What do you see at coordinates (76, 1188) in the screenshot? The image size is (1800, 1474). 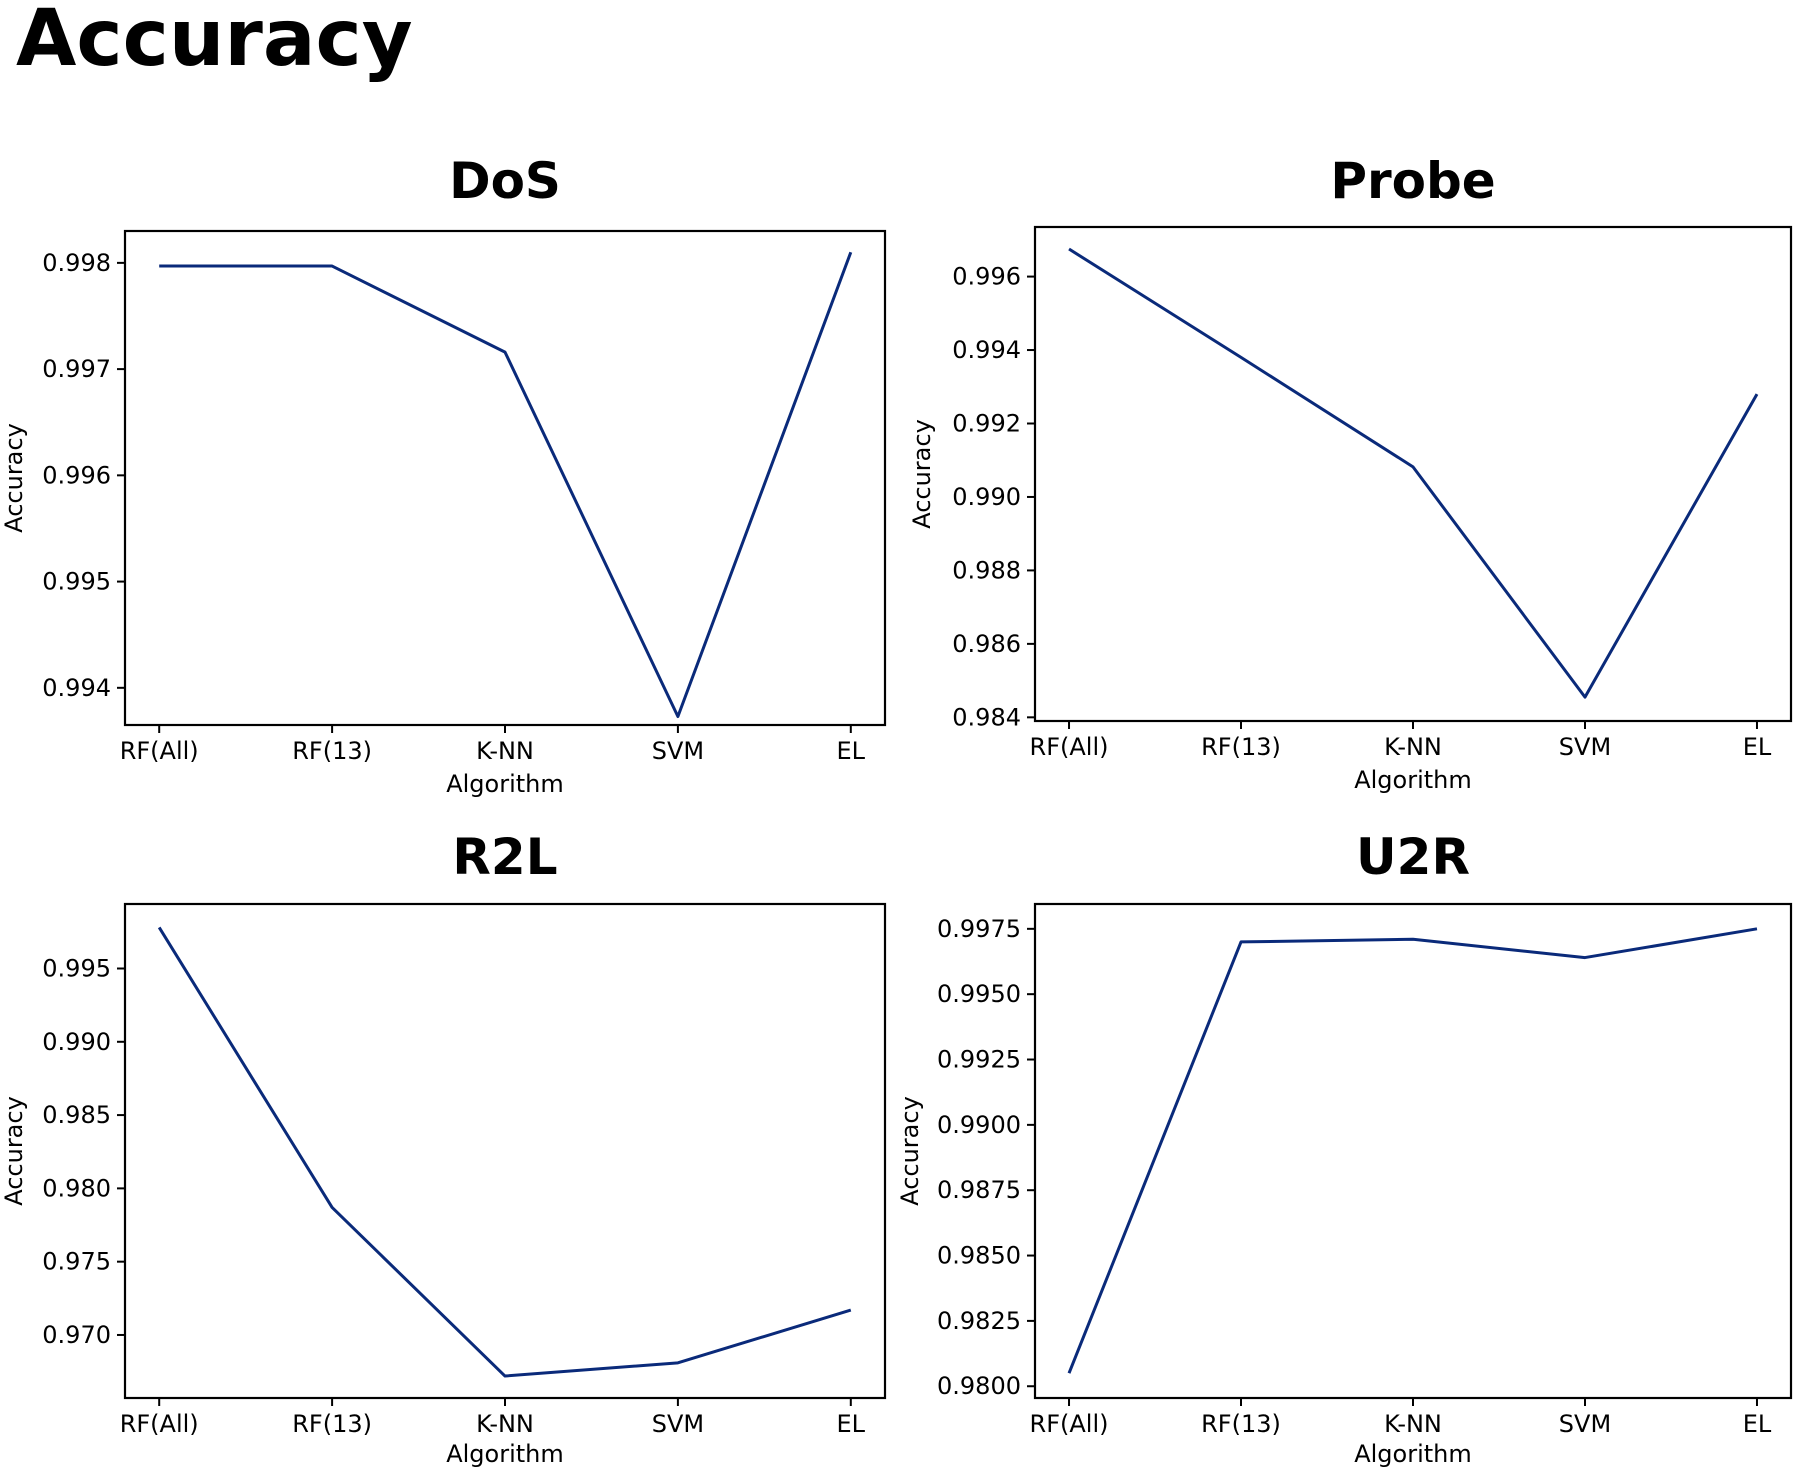 I see `chart-r2l-ytick-label: 0.980` at bounding box center [76, 1188].